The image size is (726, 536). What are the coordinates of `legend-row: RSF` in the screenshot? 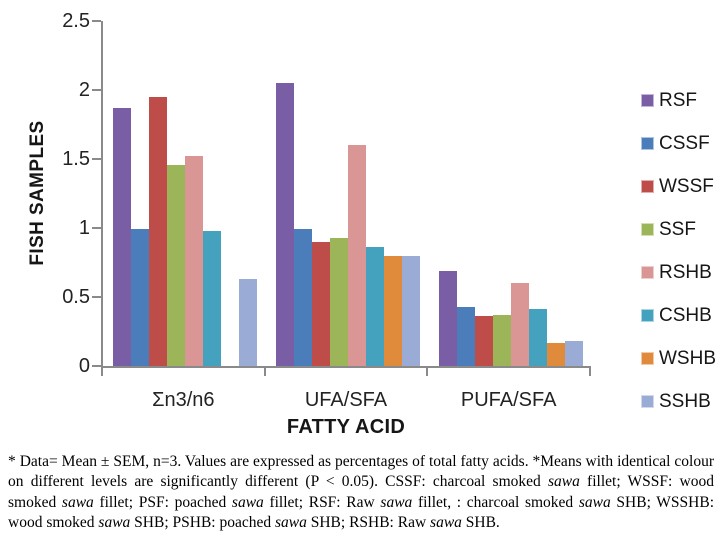 It's located at (678, 100).